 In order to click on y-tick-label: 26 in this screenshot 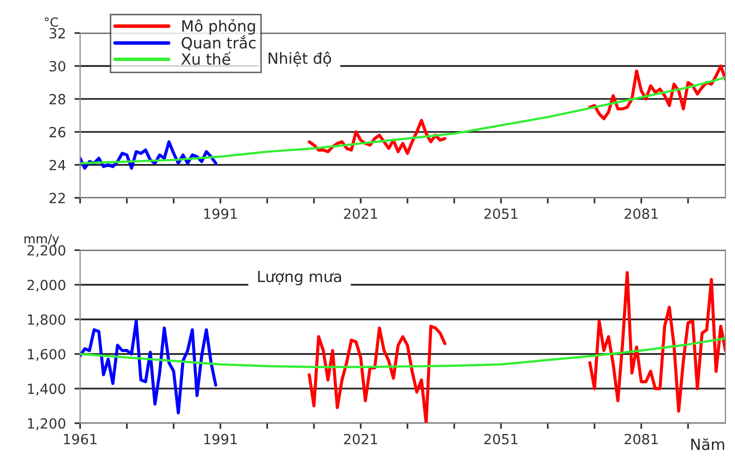, I will do `click(58, 132)`.